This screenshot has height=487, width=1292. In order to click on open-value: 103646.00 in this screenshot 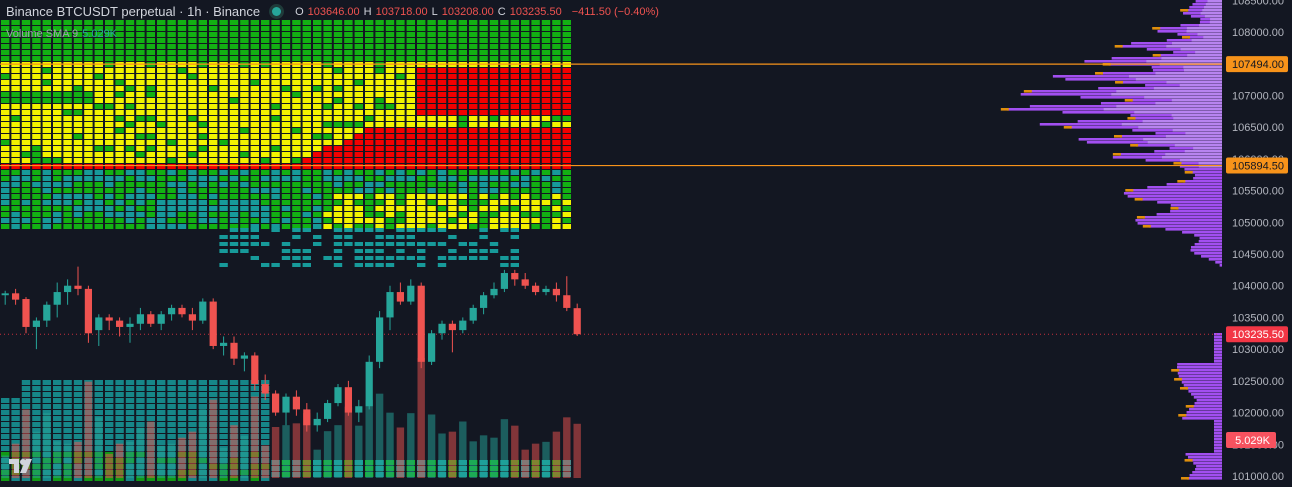, I will do `click(333, 11)`.